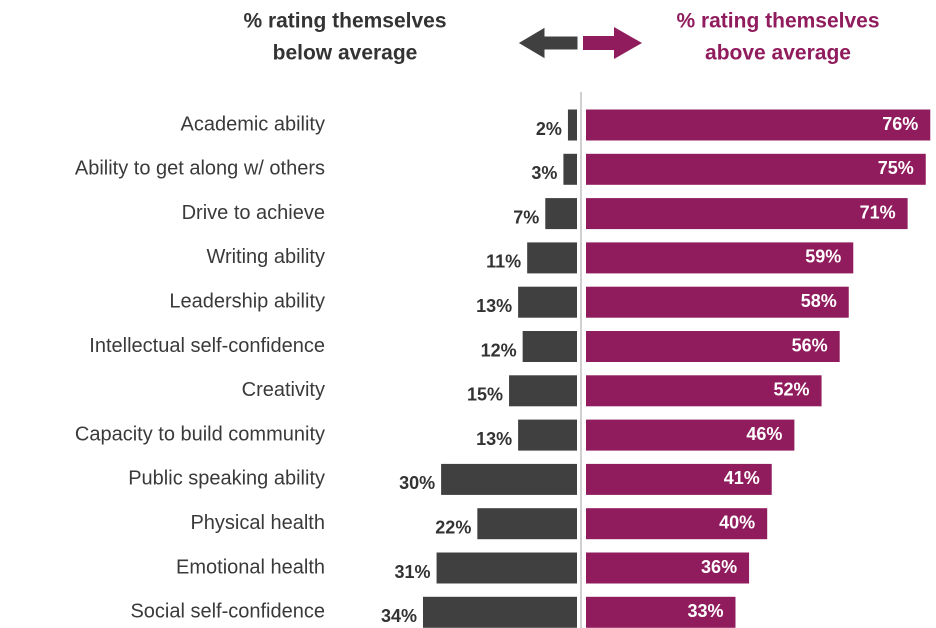 This screenshot has height=628, width=936. Describe the element at coordinates (417, 483) in the screenshot. I see `value-label: 30%` at that location.